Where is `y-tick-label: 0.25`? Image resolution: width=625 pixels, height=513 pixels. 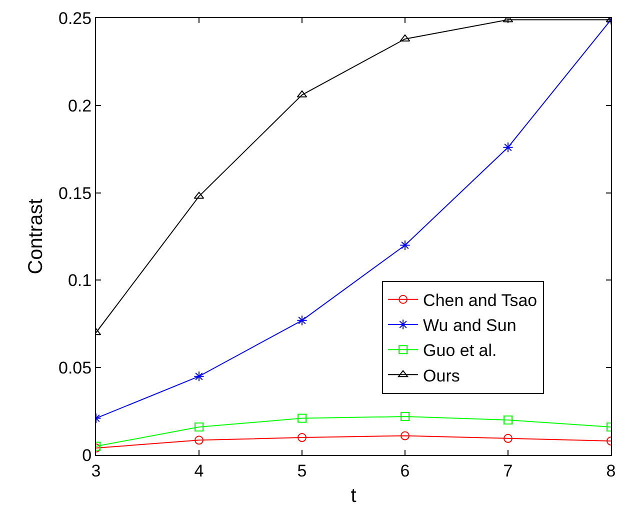 y-tick-label: 0.25 is located at coordinates (75, 18).